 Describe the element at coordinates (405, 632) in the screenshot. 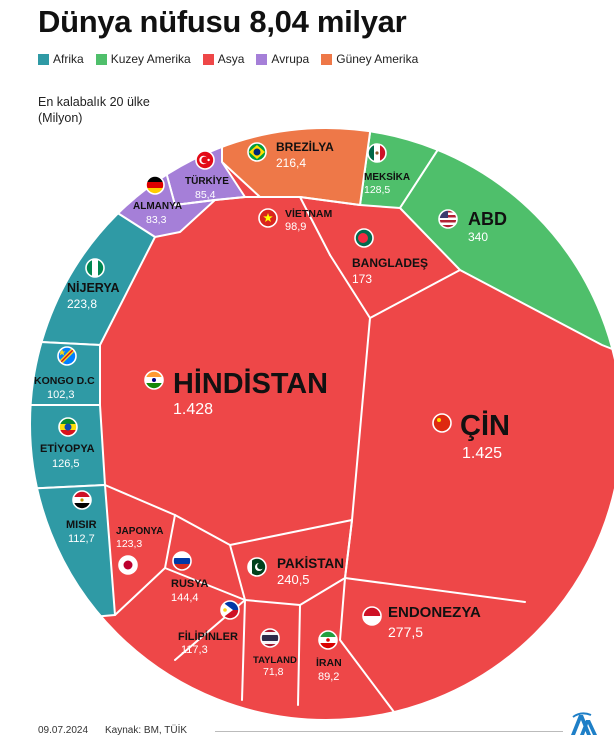

I see `label-value-endonezya: 277,5` at that location.